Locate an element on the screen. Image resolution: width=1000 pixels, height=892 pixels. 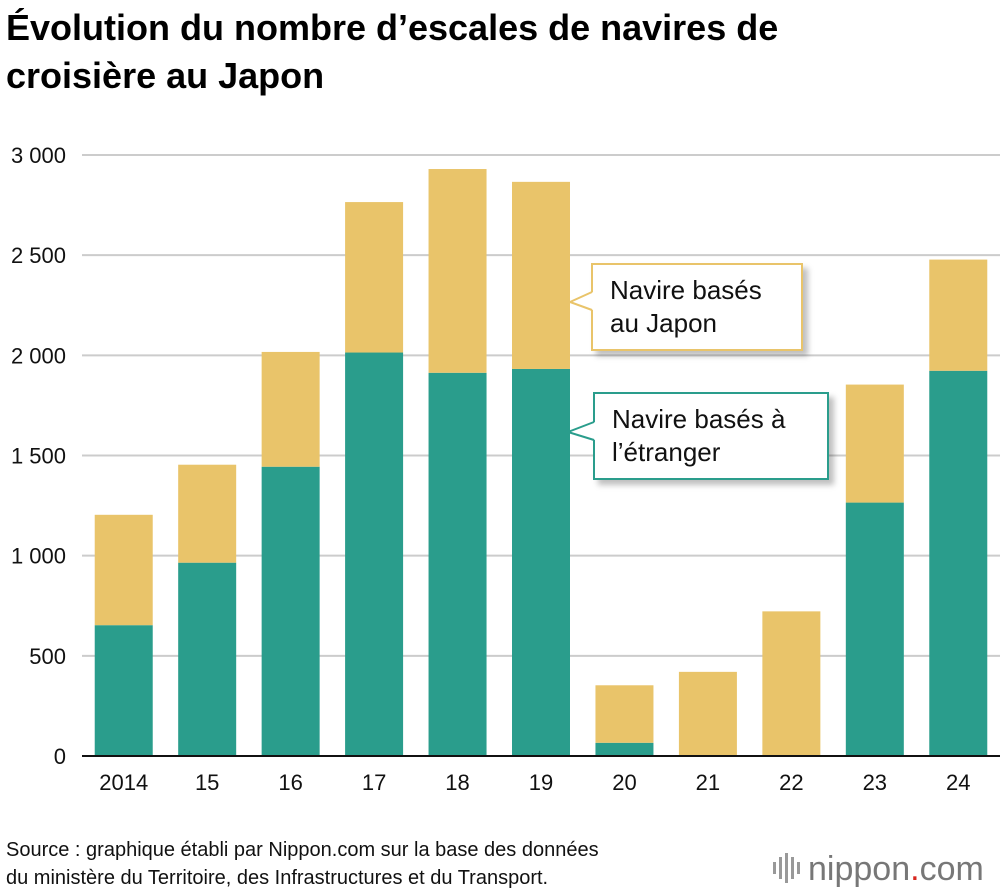
bar-foreign-2014 is located at coordinates (123, 690).